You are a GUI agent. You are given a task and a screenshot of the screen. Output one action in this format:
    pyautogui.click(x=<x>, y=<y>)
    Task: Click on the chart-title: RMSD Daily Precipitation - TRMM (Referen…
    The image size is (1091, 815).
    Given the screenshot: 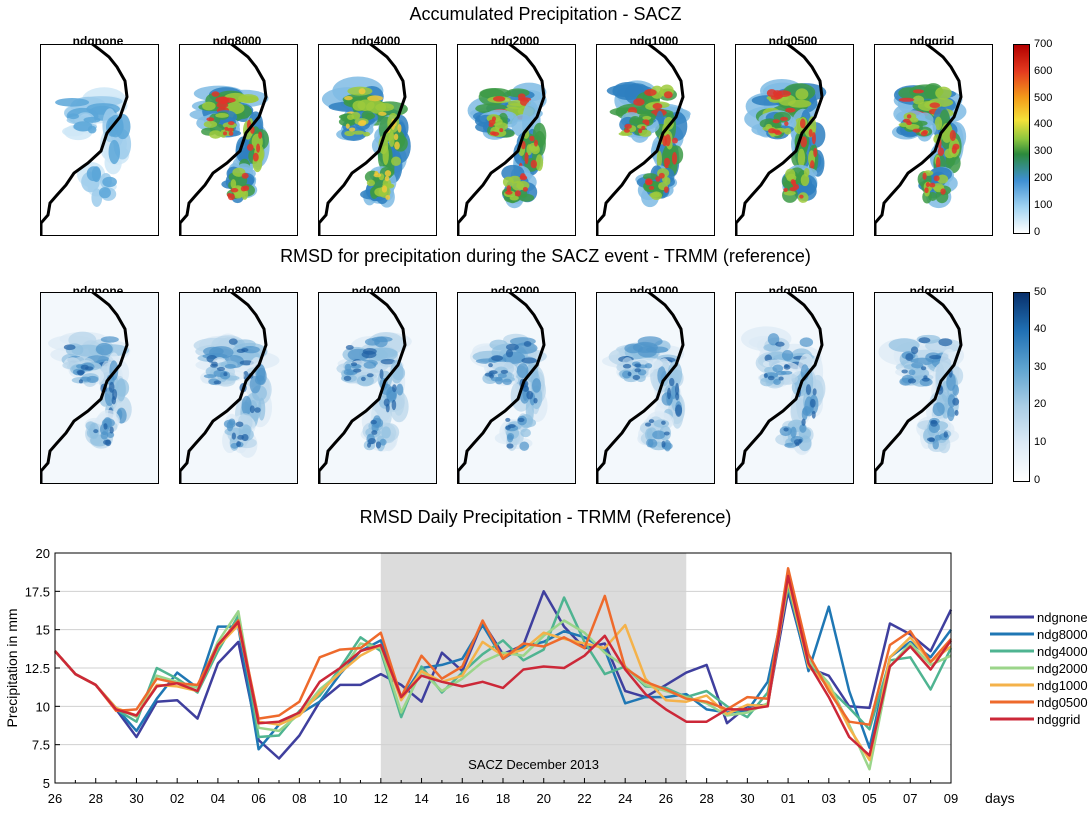 What is the action you would take?
    pyautogui.click(x=545, y=517)
    